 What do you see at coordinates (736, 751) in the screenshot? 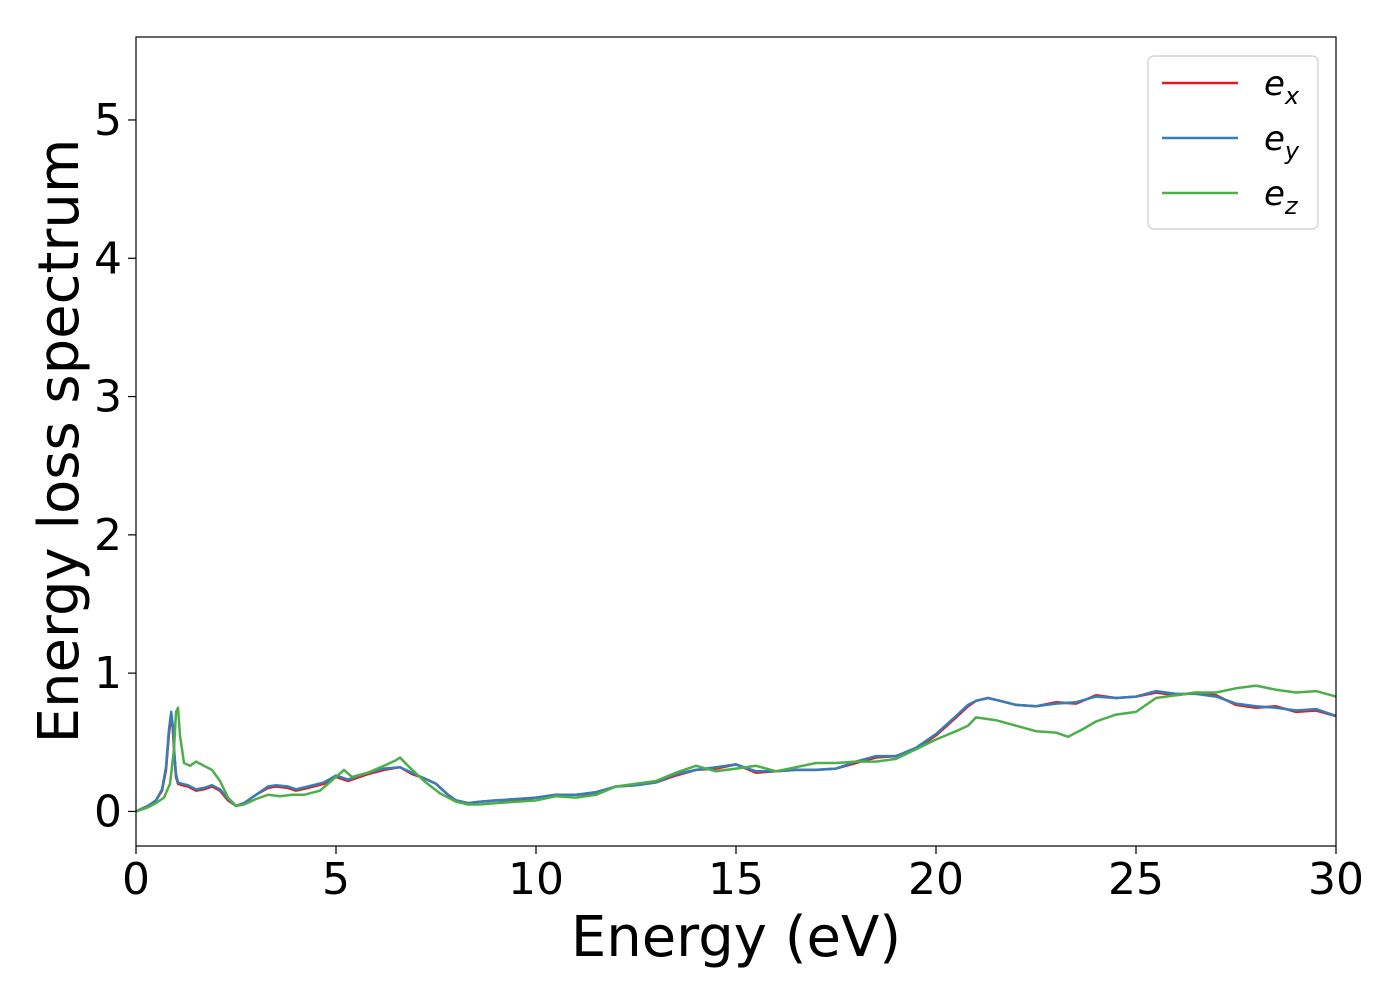
I see `series-line-e-y` at bounding box center [736, 751].